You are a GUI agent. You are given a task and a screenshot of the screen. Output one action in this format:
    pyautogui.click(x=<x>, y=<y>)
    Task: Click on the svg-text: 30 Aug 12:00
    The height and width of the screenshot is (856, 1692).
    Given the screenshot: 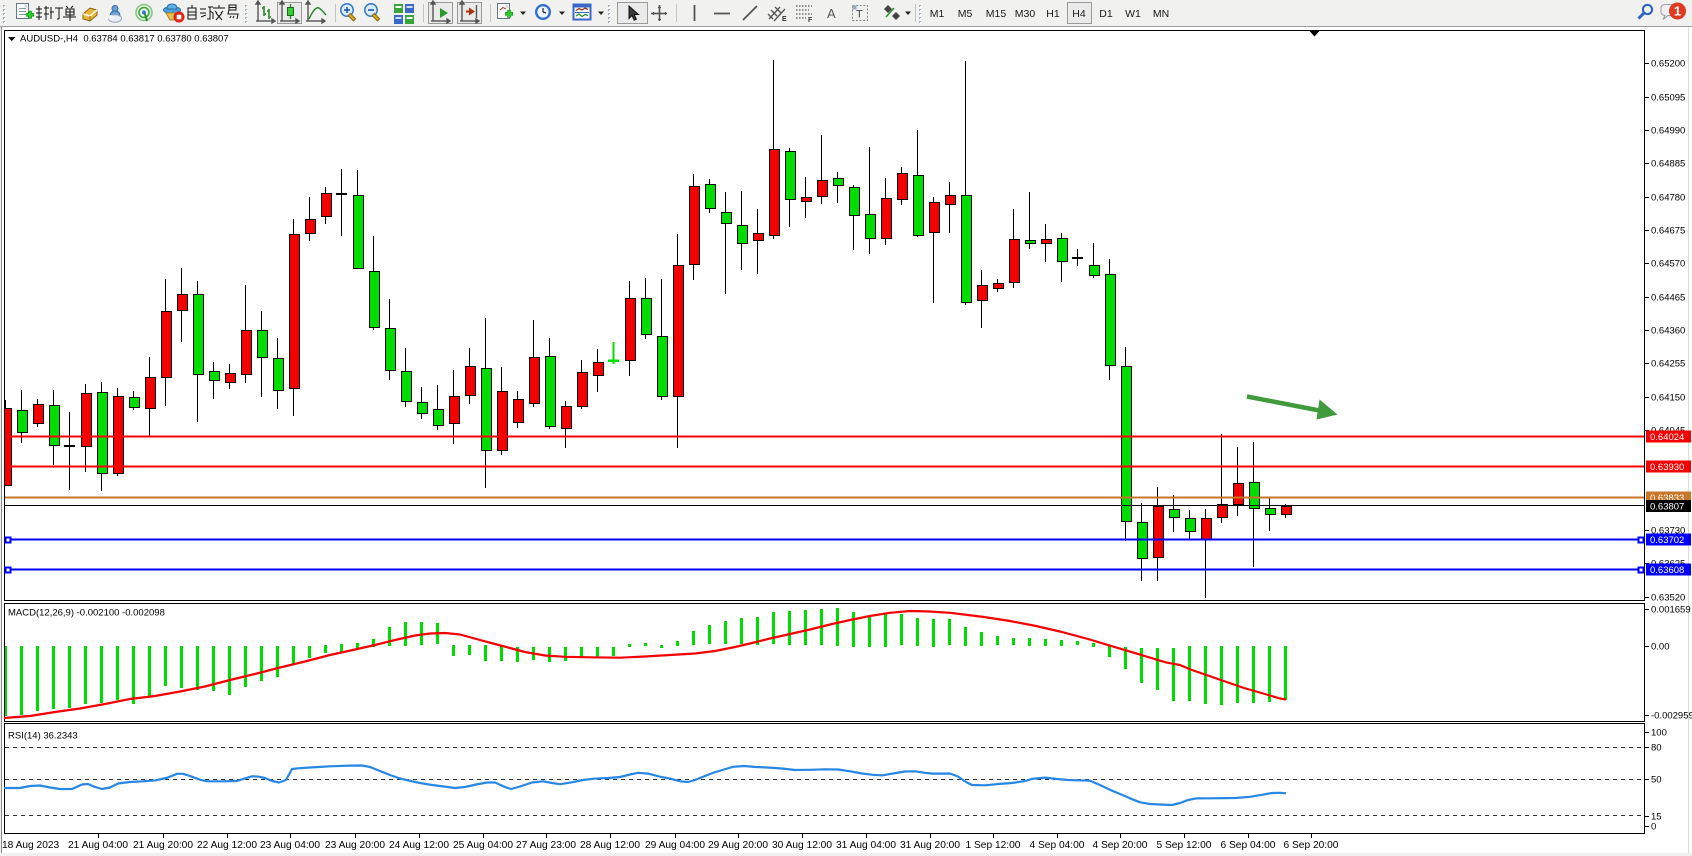 What is the action you would take?
    pyautogui.click(x=802, y=845)
    